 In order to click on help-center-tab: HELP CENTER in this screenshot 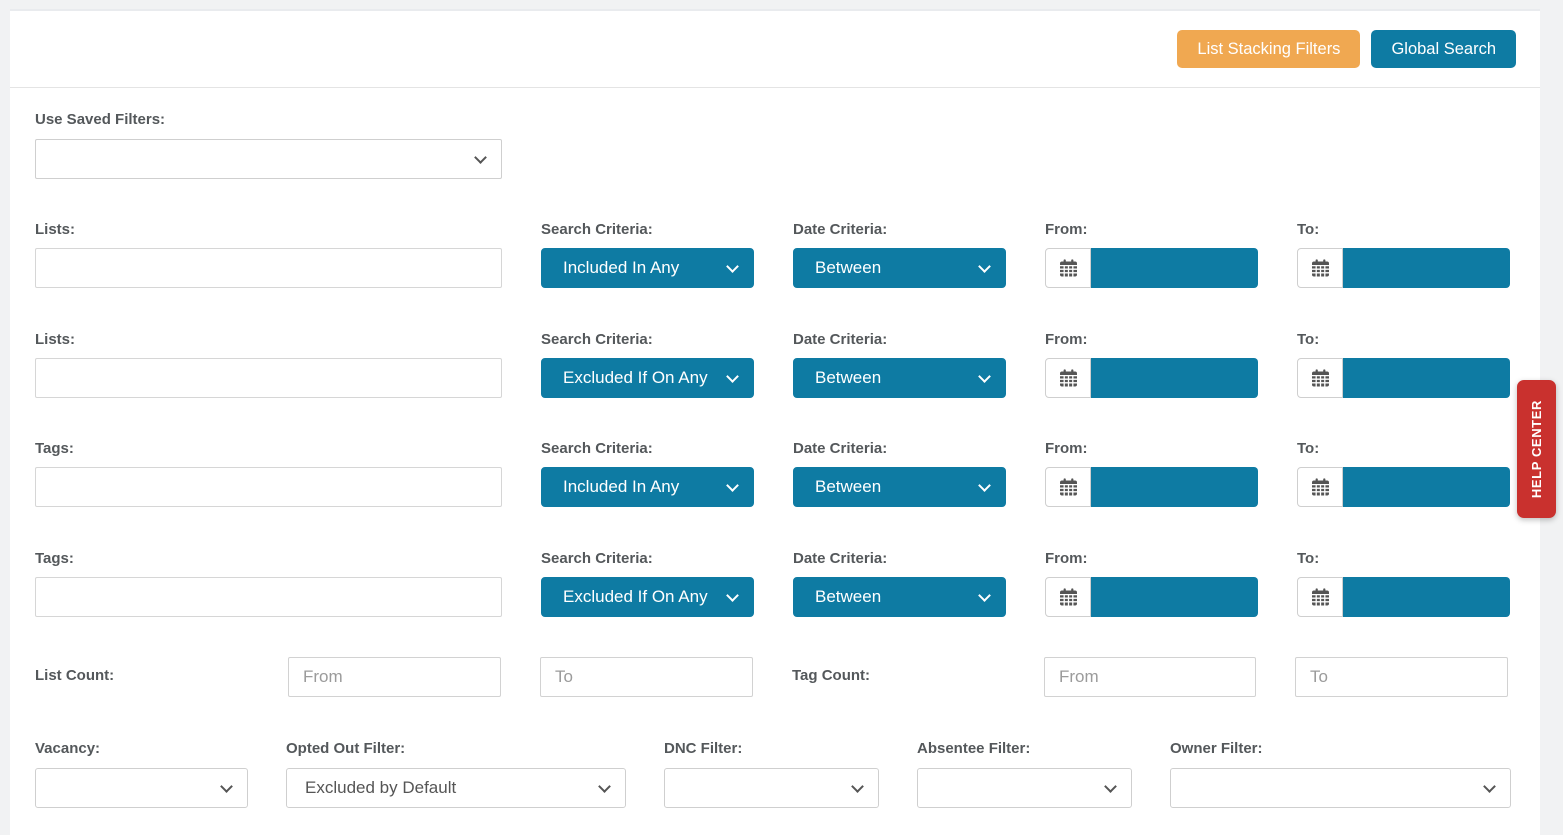, I will do `click(1536, 449)`.